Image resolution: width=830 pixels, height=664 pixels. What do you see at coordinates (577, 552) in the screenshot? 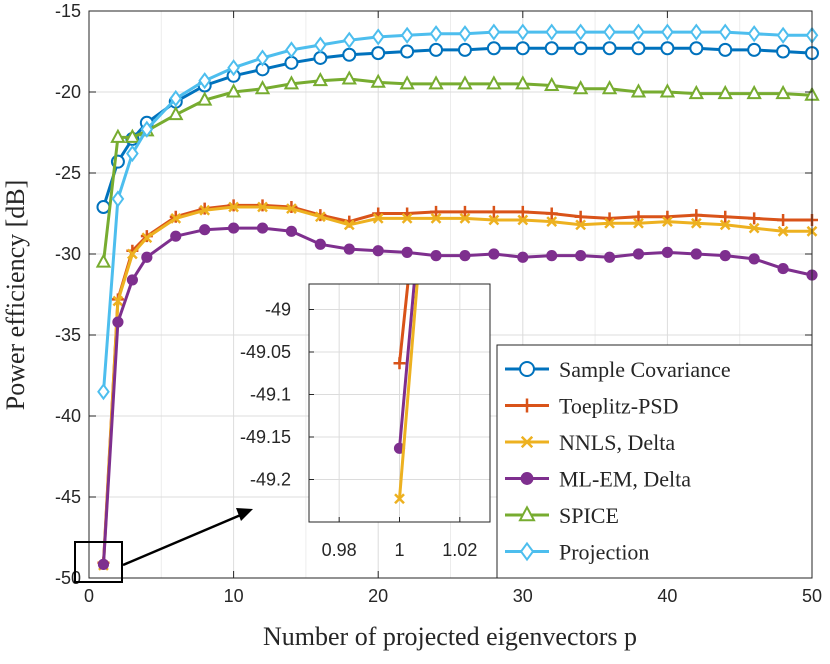
I see `legend-item-projection: Projection` at bounding box center [577, 552].